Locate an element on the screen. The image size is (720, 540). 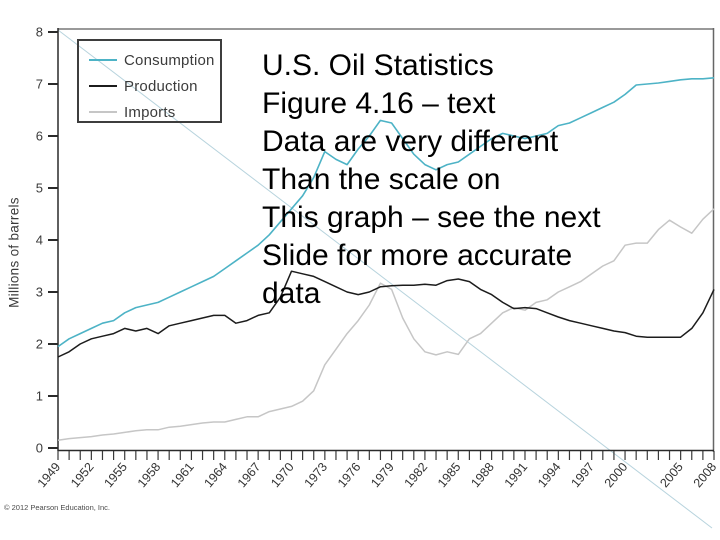
x-tick-label: 1976 is located at coordinates (349, 475).